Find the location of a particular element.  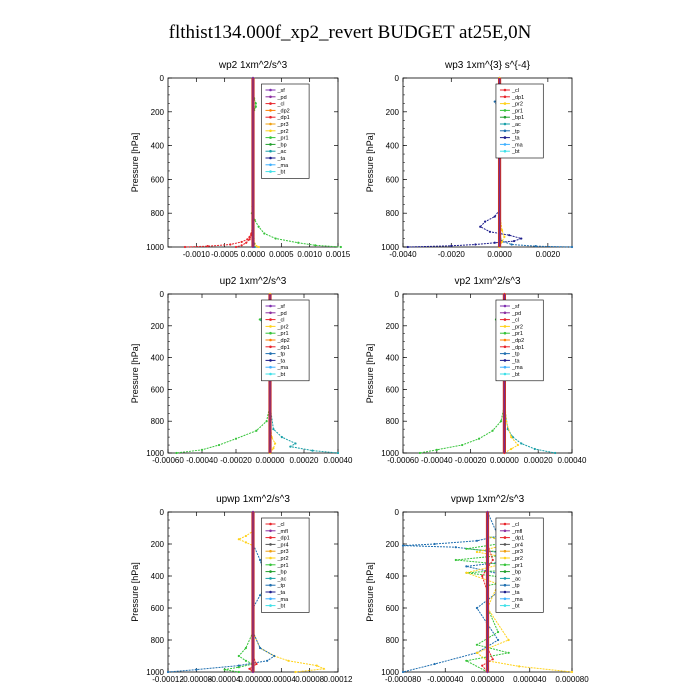

x-tick-label: -0.00020 is located at coordinates (471, 460).